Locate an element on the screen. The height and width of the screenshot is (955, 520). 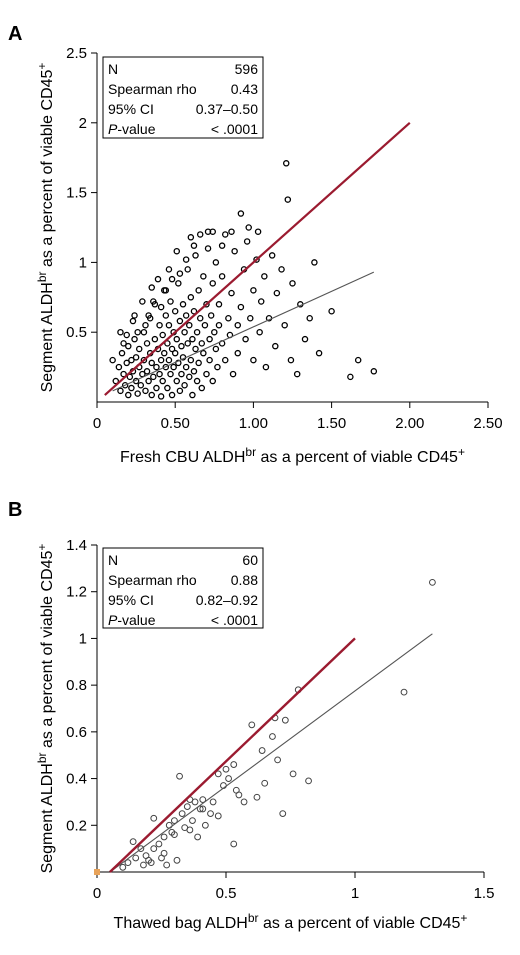
y-tick-label: 1 is located at coordinates (83, 638).